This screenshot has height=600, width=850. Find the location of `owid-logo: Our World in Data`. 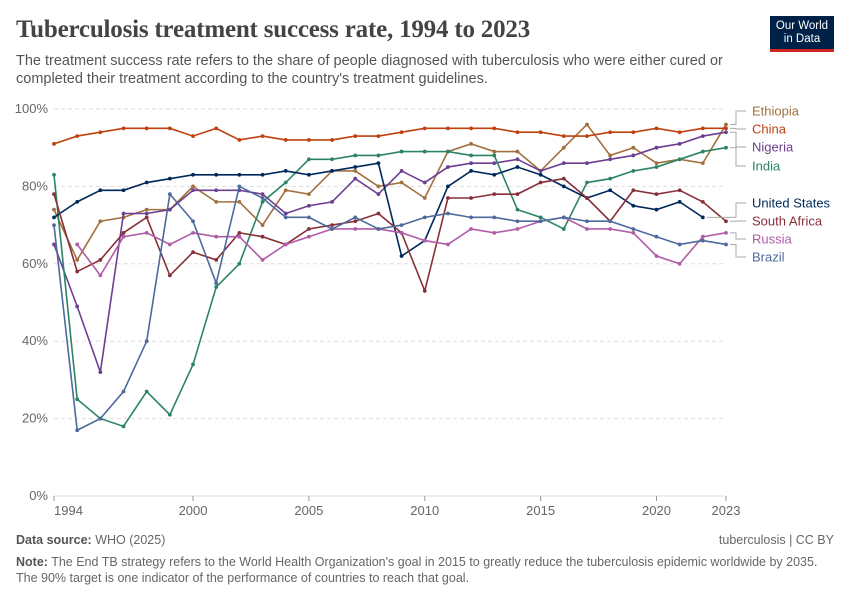

owid-logo: Our World in Data is located at coordinates (802, 34).